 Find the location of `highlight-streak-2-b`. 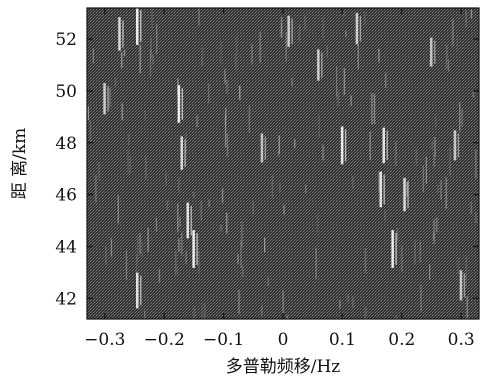

highlight-streak-2-b is located at coordinates (182, 104).